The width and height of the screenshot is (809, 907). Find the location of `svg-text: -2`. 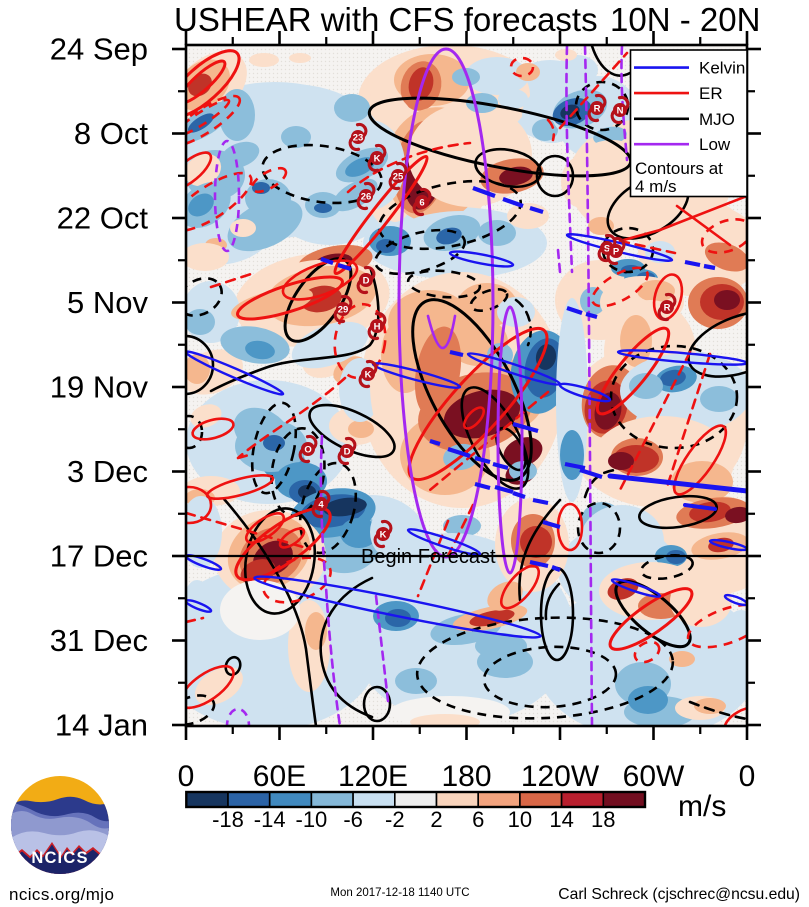

svg-text: -2 is located at coordinates (395, 819).